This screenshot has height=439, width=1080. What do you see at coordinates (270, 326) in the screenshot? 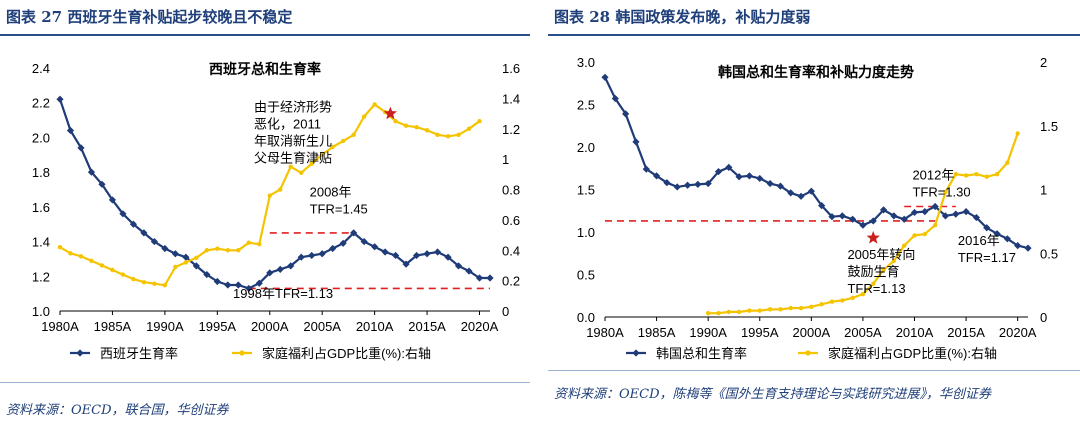
I see `x-tick-label: 2000A` at bounding box center [270, 326].